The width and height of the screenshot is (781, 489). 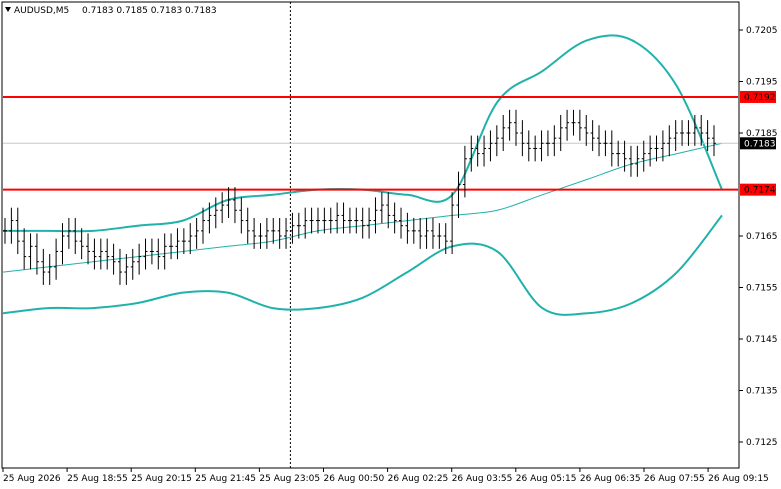 What do you see at coordinates (418, 479) in the screenshot?
I see `x-tick-label: 26 Aug 02:25` at bounding box center [418, 479].